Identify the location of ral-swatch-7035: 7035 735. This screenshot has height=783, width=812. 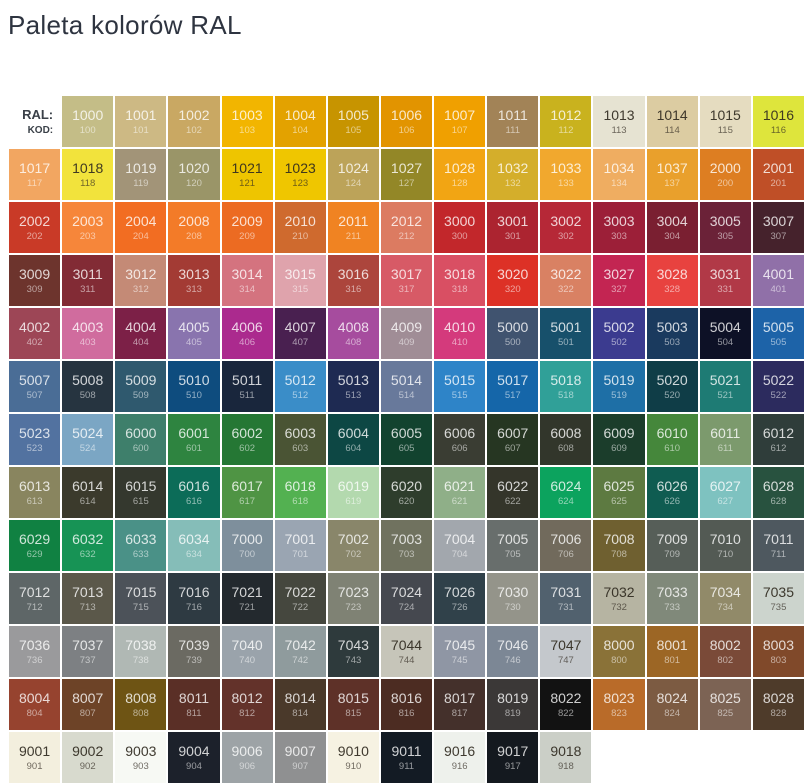
(778, 598).